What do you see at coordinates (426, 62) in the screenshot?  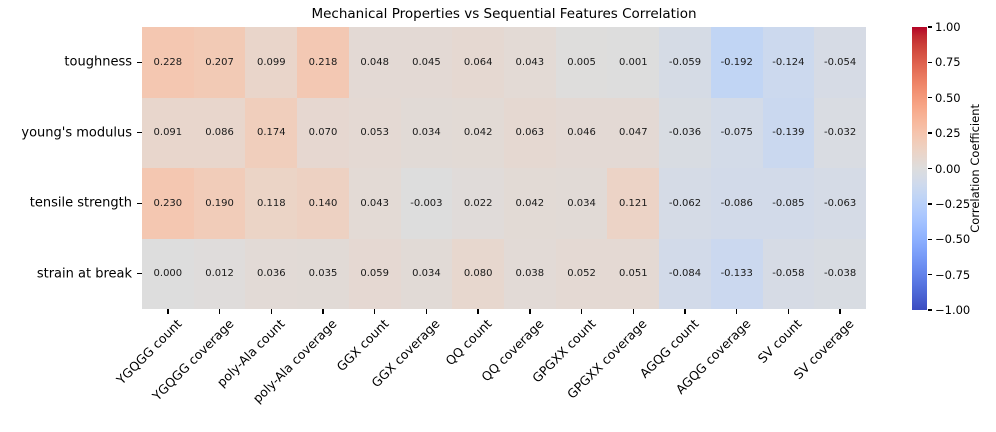 I see `heatmap-cell: 0.045` at bounding box center [426, 62].